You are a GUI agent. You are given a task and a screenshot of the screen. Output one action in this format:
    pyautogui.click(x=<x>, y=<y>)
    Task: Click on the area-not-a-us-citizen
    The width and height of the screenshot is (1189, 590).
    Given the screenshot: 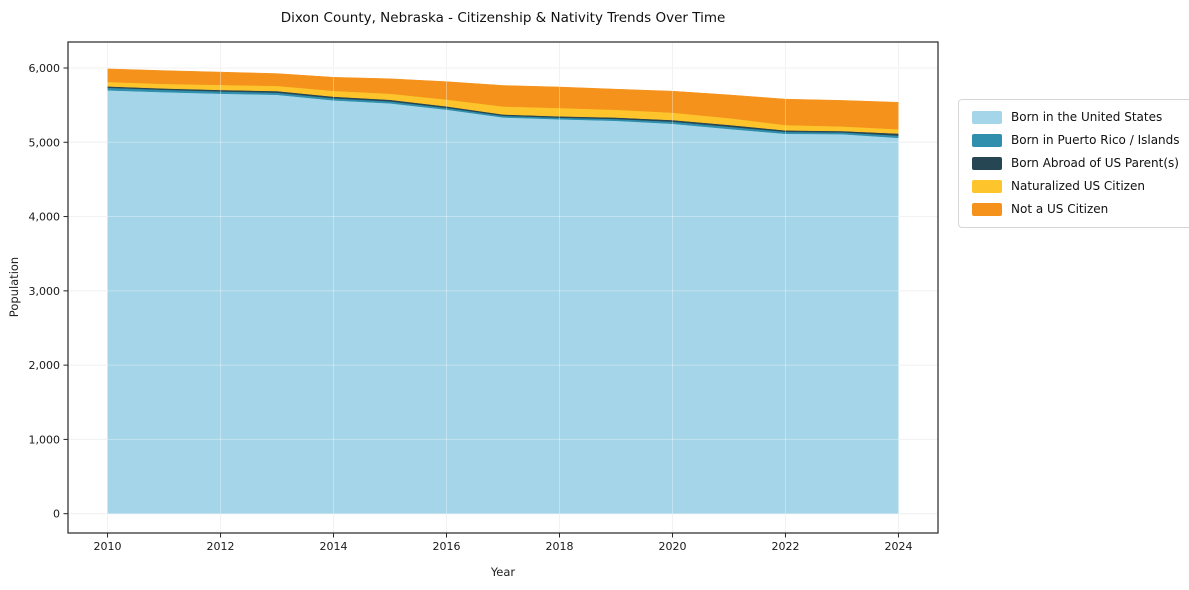 What is the action you would take?
    pyautogui.click(x=503, y=99)
    